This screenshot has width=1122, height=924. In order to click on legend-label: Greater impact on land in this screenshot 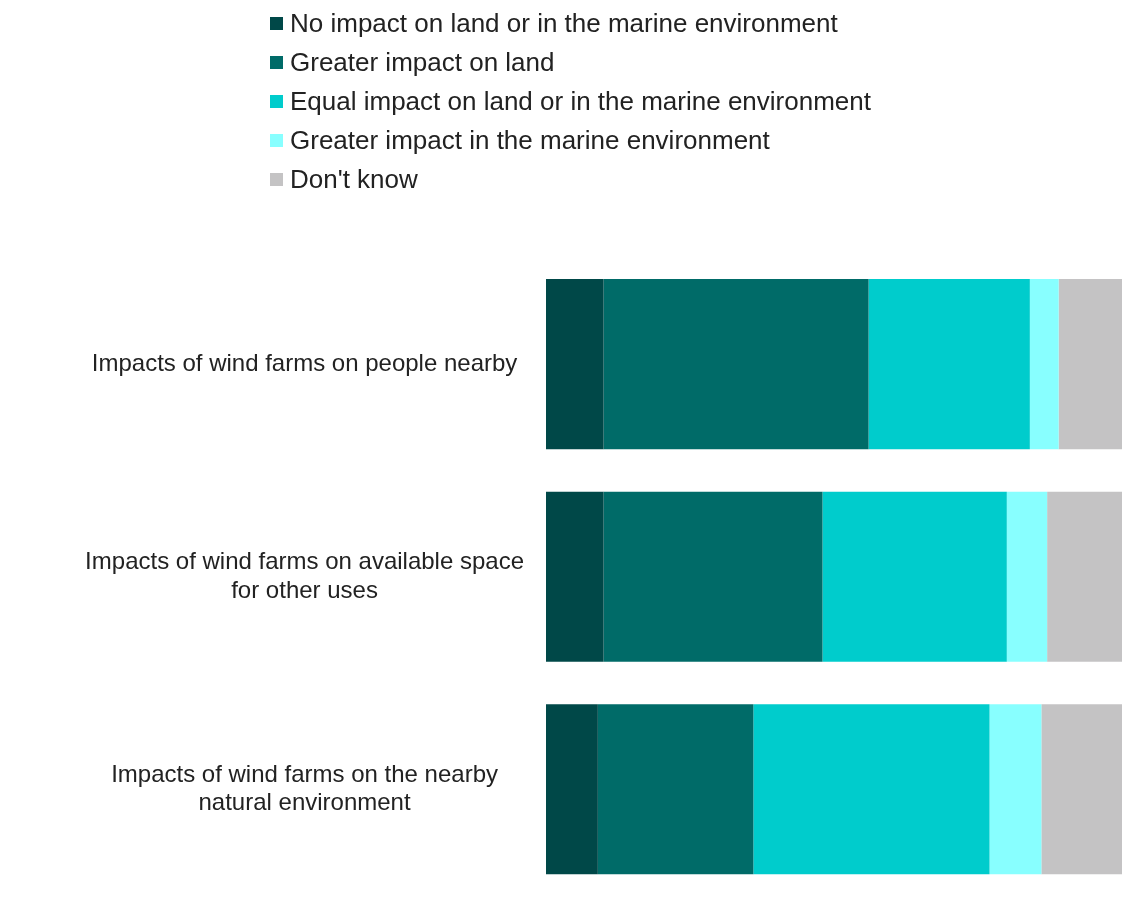, I will do `click(422, 62)`.